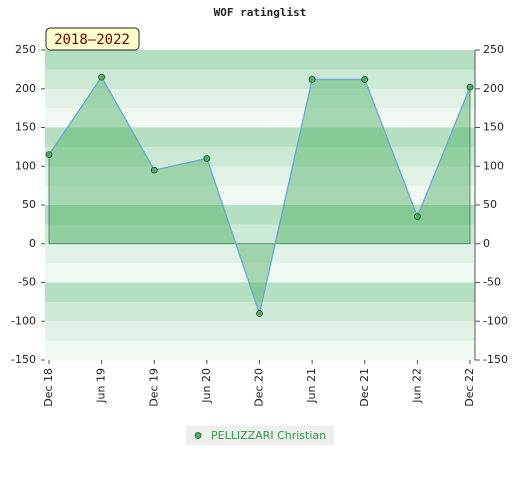 The height and width of the screenshot is (484, 520). I want to click on annotation-box, so click(92, 39).